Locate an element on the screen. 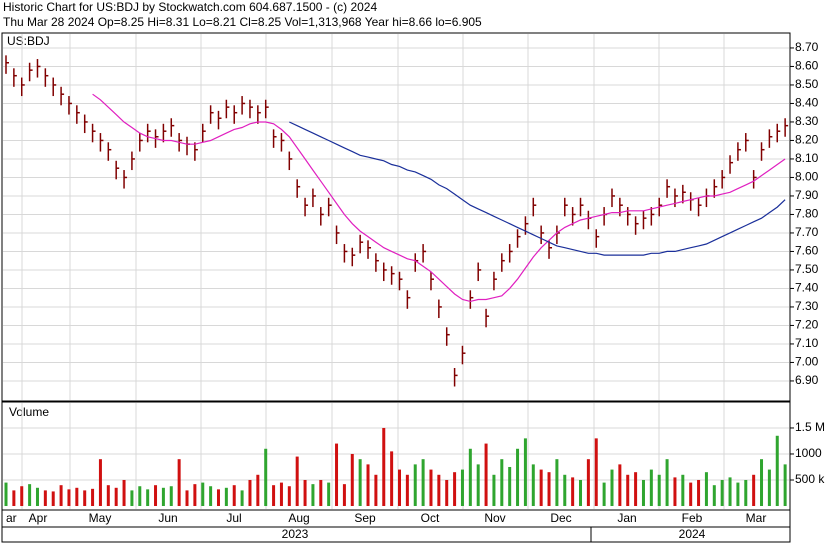 Image resolution: width=830 pixels, height=543 pixels. y-tick-label: 8.30 is located at coordinates (807, 121).